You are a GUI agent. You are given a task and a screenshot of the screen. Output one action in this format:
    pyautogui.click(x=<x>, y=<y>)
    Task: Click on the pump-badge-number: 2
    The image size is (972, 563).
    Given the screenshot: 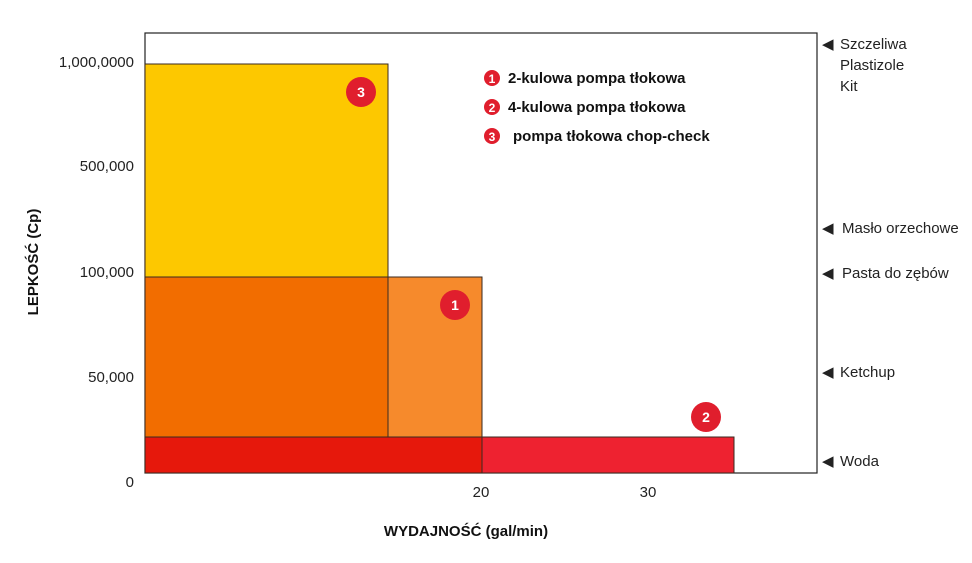 What is the action you would take?
    pyautogui.click(x=706, y=417)
    